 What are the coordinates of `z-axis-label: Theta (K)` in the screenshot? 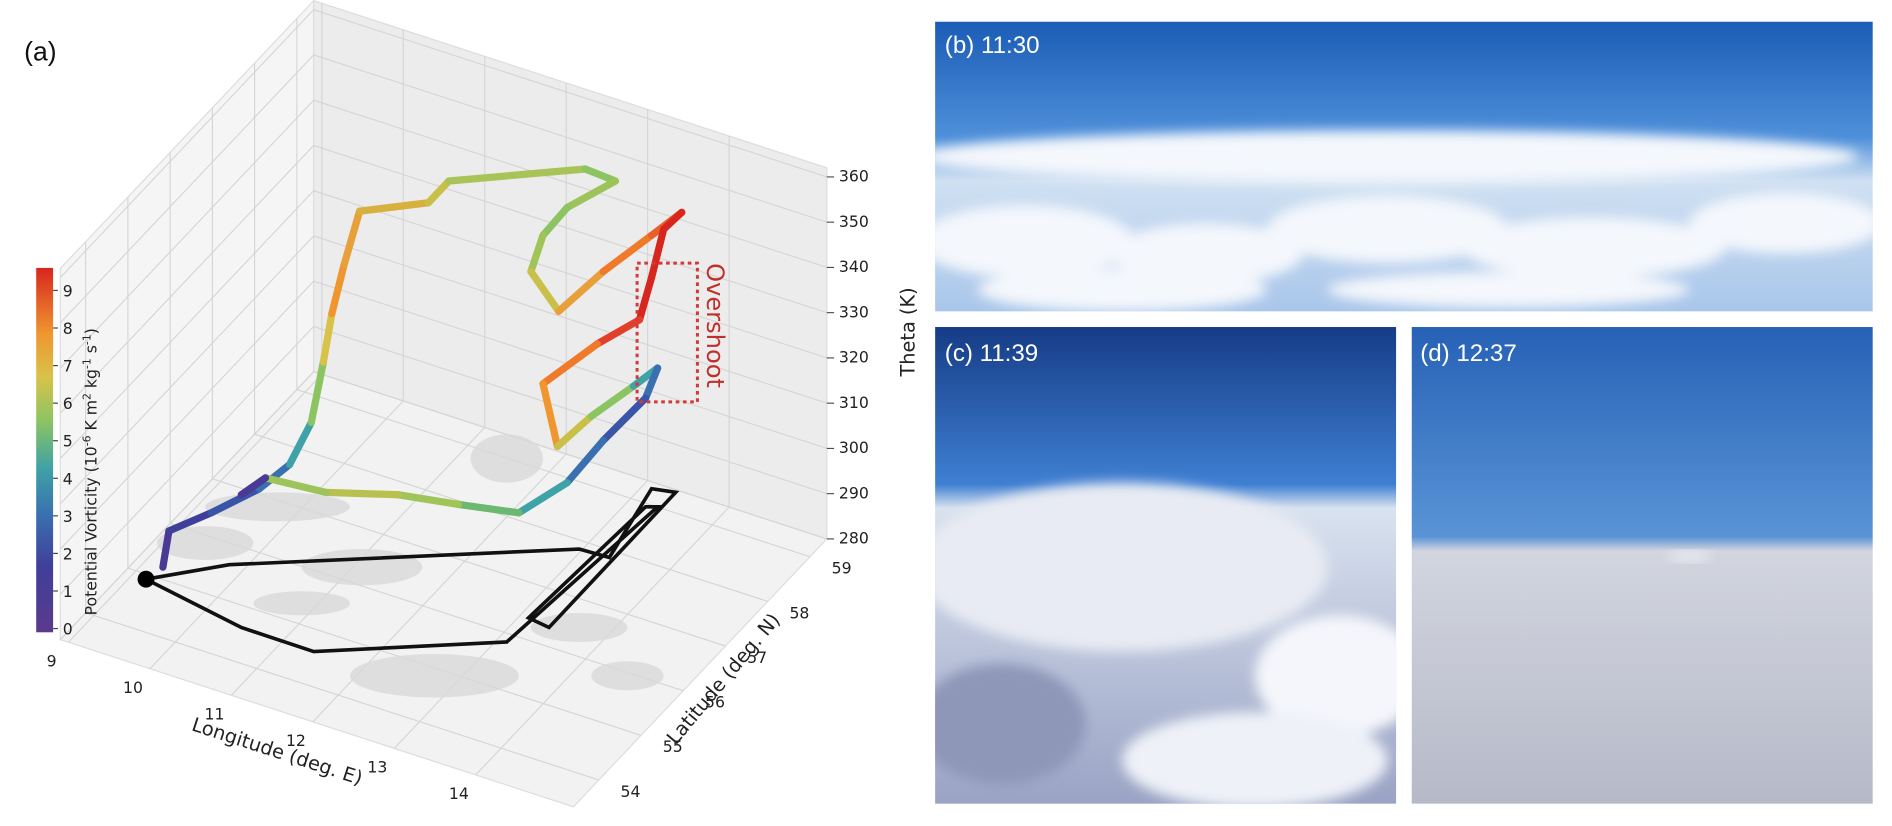 It's located at (908, 332).